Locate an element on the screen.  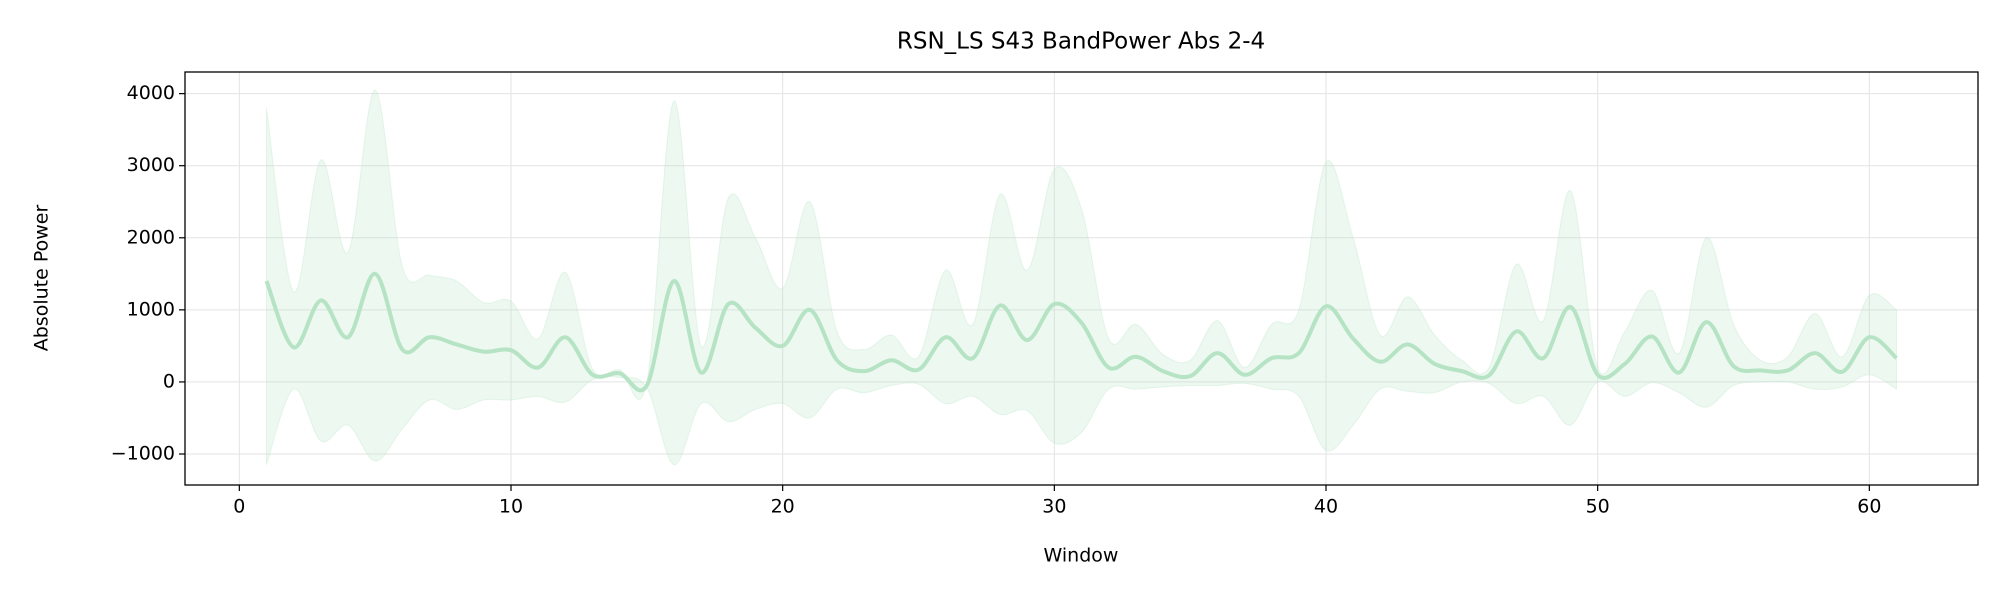
chart-title: RSN_LS S43 BandPower Abs 2-4 is located at coordinates (1081, 42).